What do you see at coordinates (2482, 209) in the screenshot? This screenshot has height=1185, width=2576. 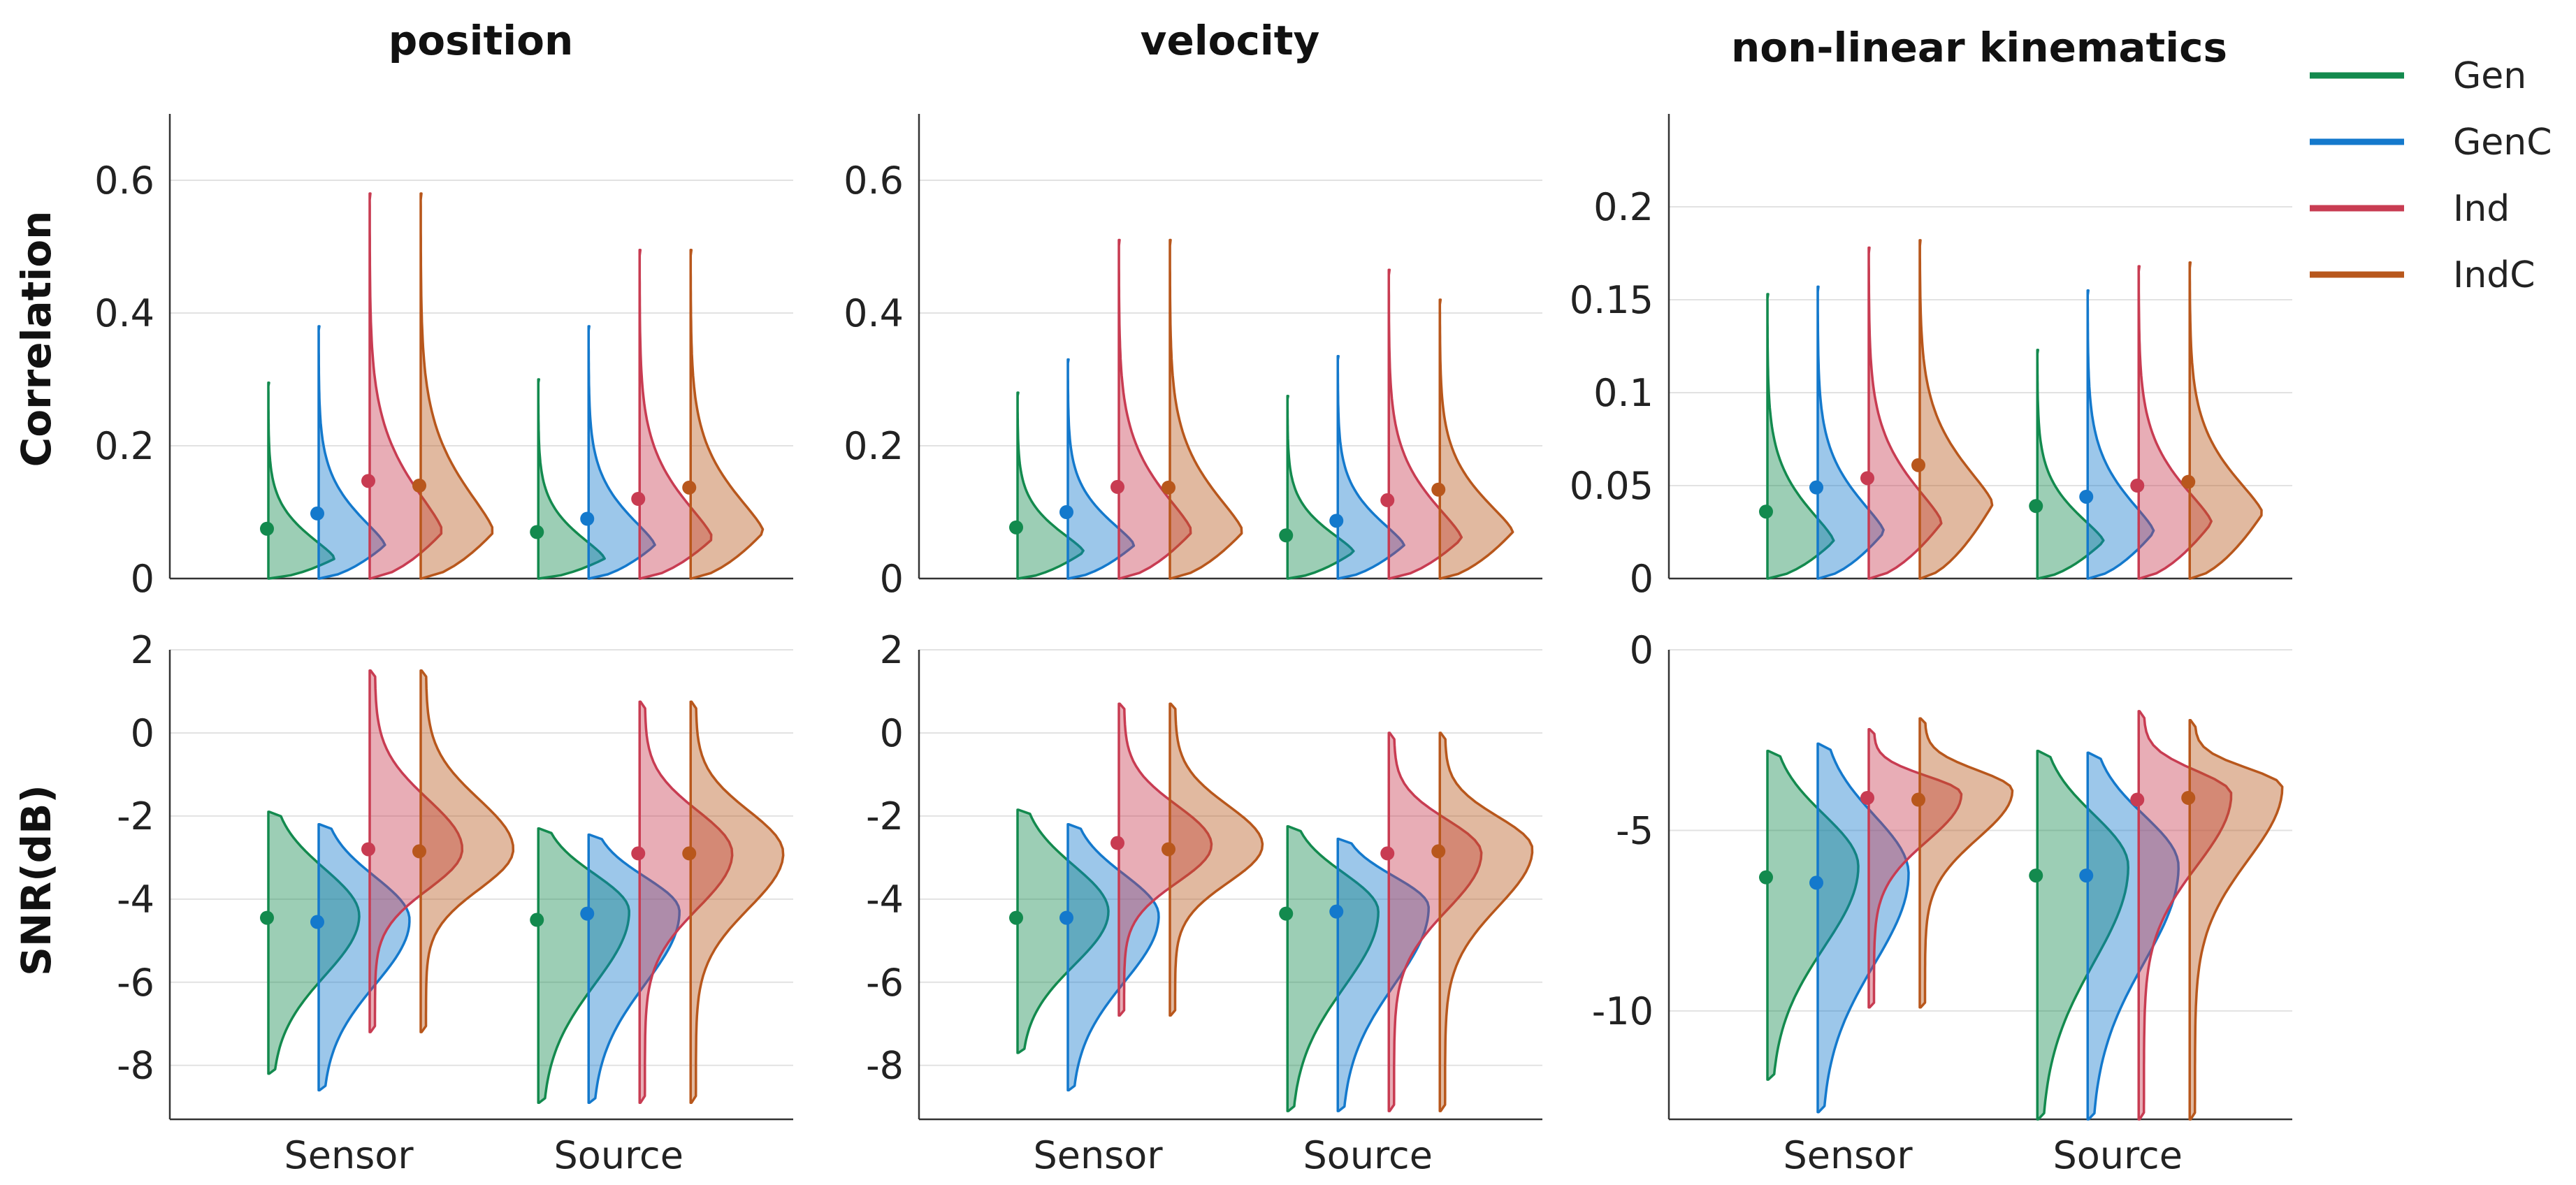 I see `legend-label-ind: Ind` at bounding box center [2482, 209].